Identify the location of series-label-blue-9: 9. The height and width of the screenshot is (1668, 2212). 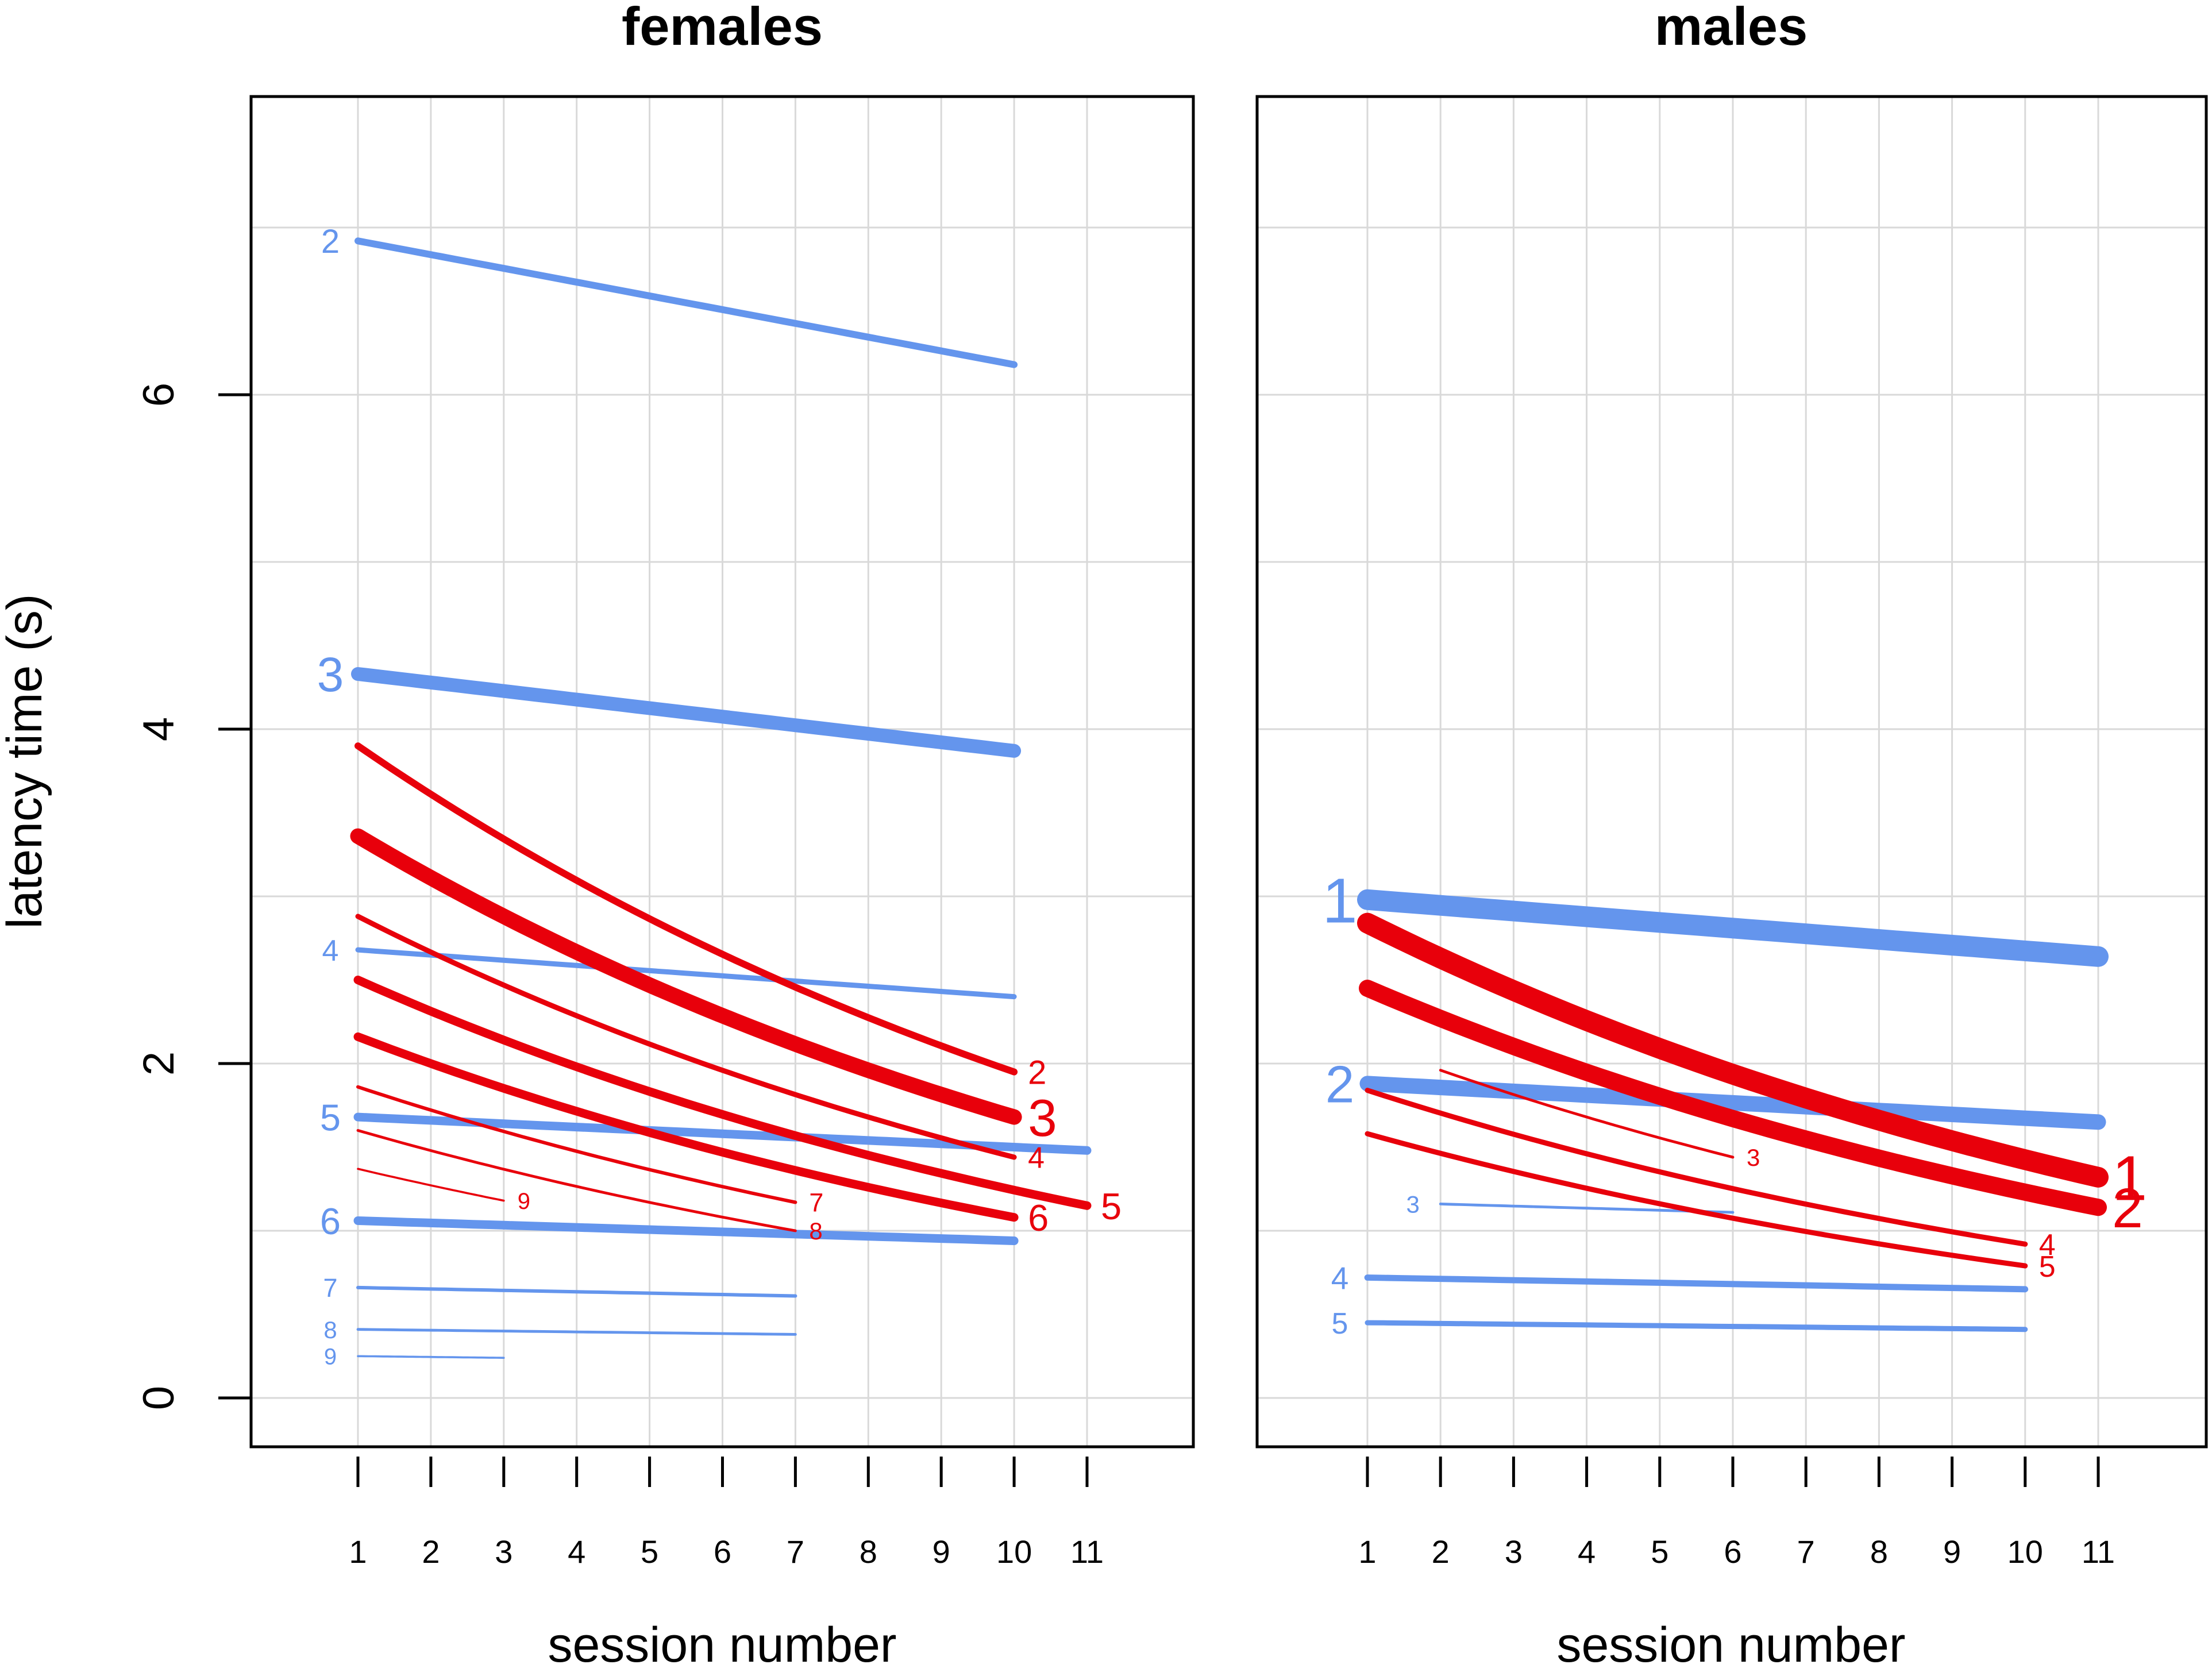
(331, 1357).